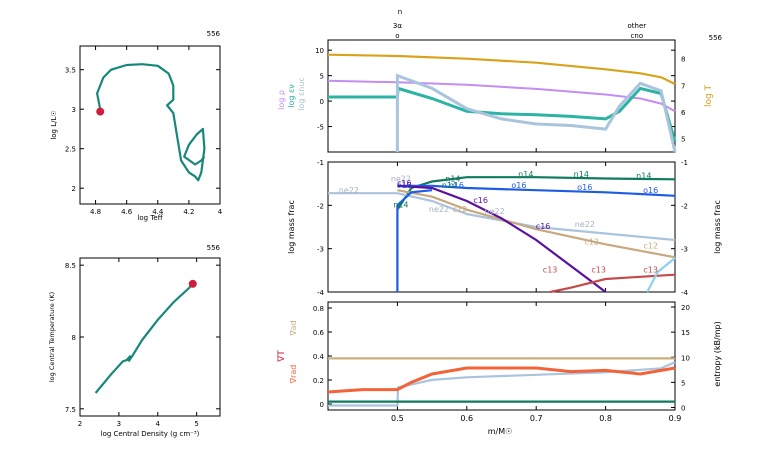  I want to click on grad-y-tick-label: 0.8, so click(318, 309).